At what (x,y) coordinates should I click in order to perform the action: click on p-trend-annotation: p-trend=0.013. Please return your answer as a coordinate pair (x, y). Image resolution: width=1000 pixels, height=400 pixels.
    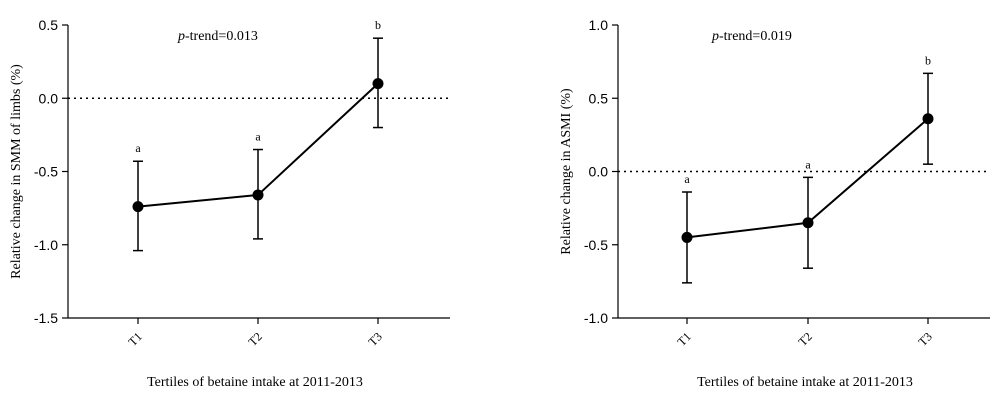
    Looking at the image, I should click on (217, 36).